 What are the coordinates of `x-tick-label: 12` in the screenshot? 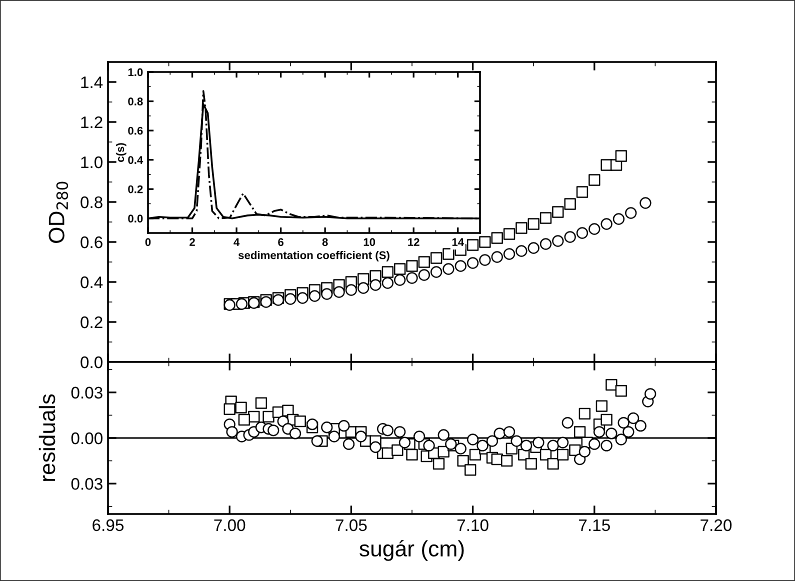 It's located at (414, 242).